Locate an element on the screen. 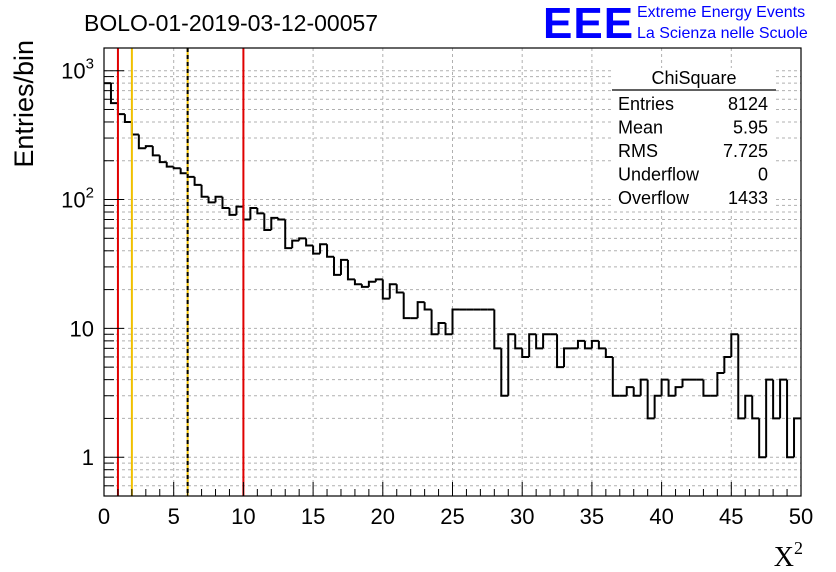 The height and width of the screenshot is (572, 836). x-tick-label: 40 is located at coordinates (661, 516).